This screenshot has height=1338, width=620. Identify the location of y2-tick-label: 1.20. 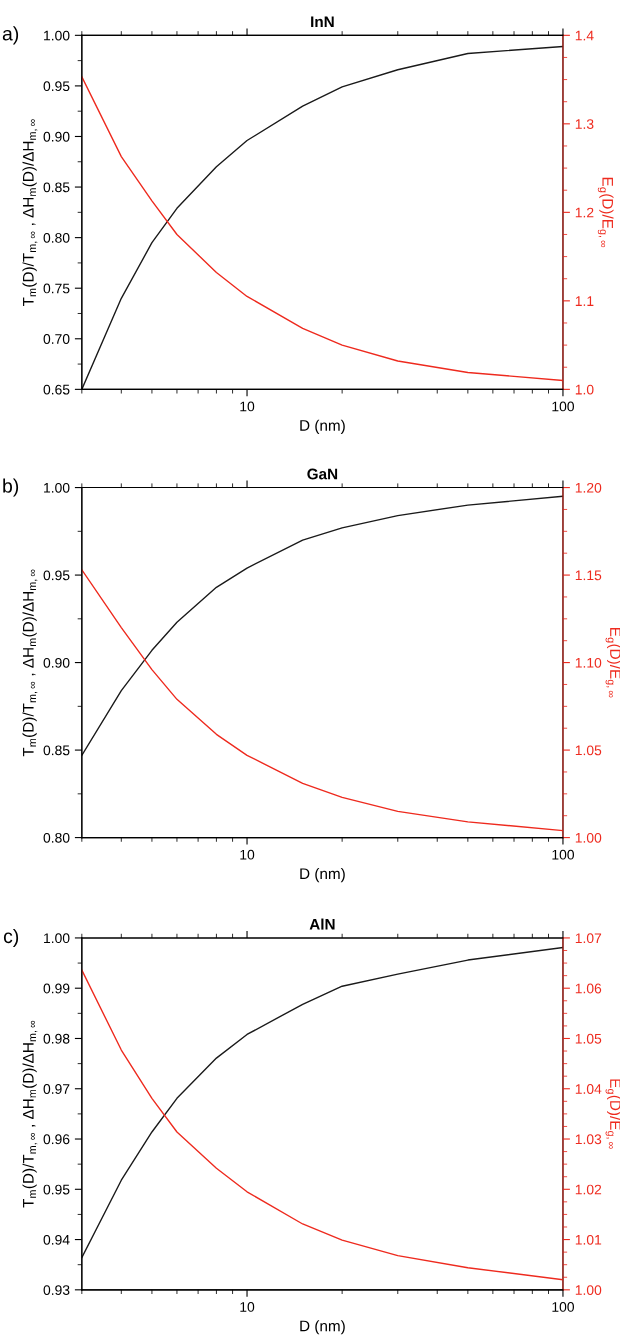
(588, 487).